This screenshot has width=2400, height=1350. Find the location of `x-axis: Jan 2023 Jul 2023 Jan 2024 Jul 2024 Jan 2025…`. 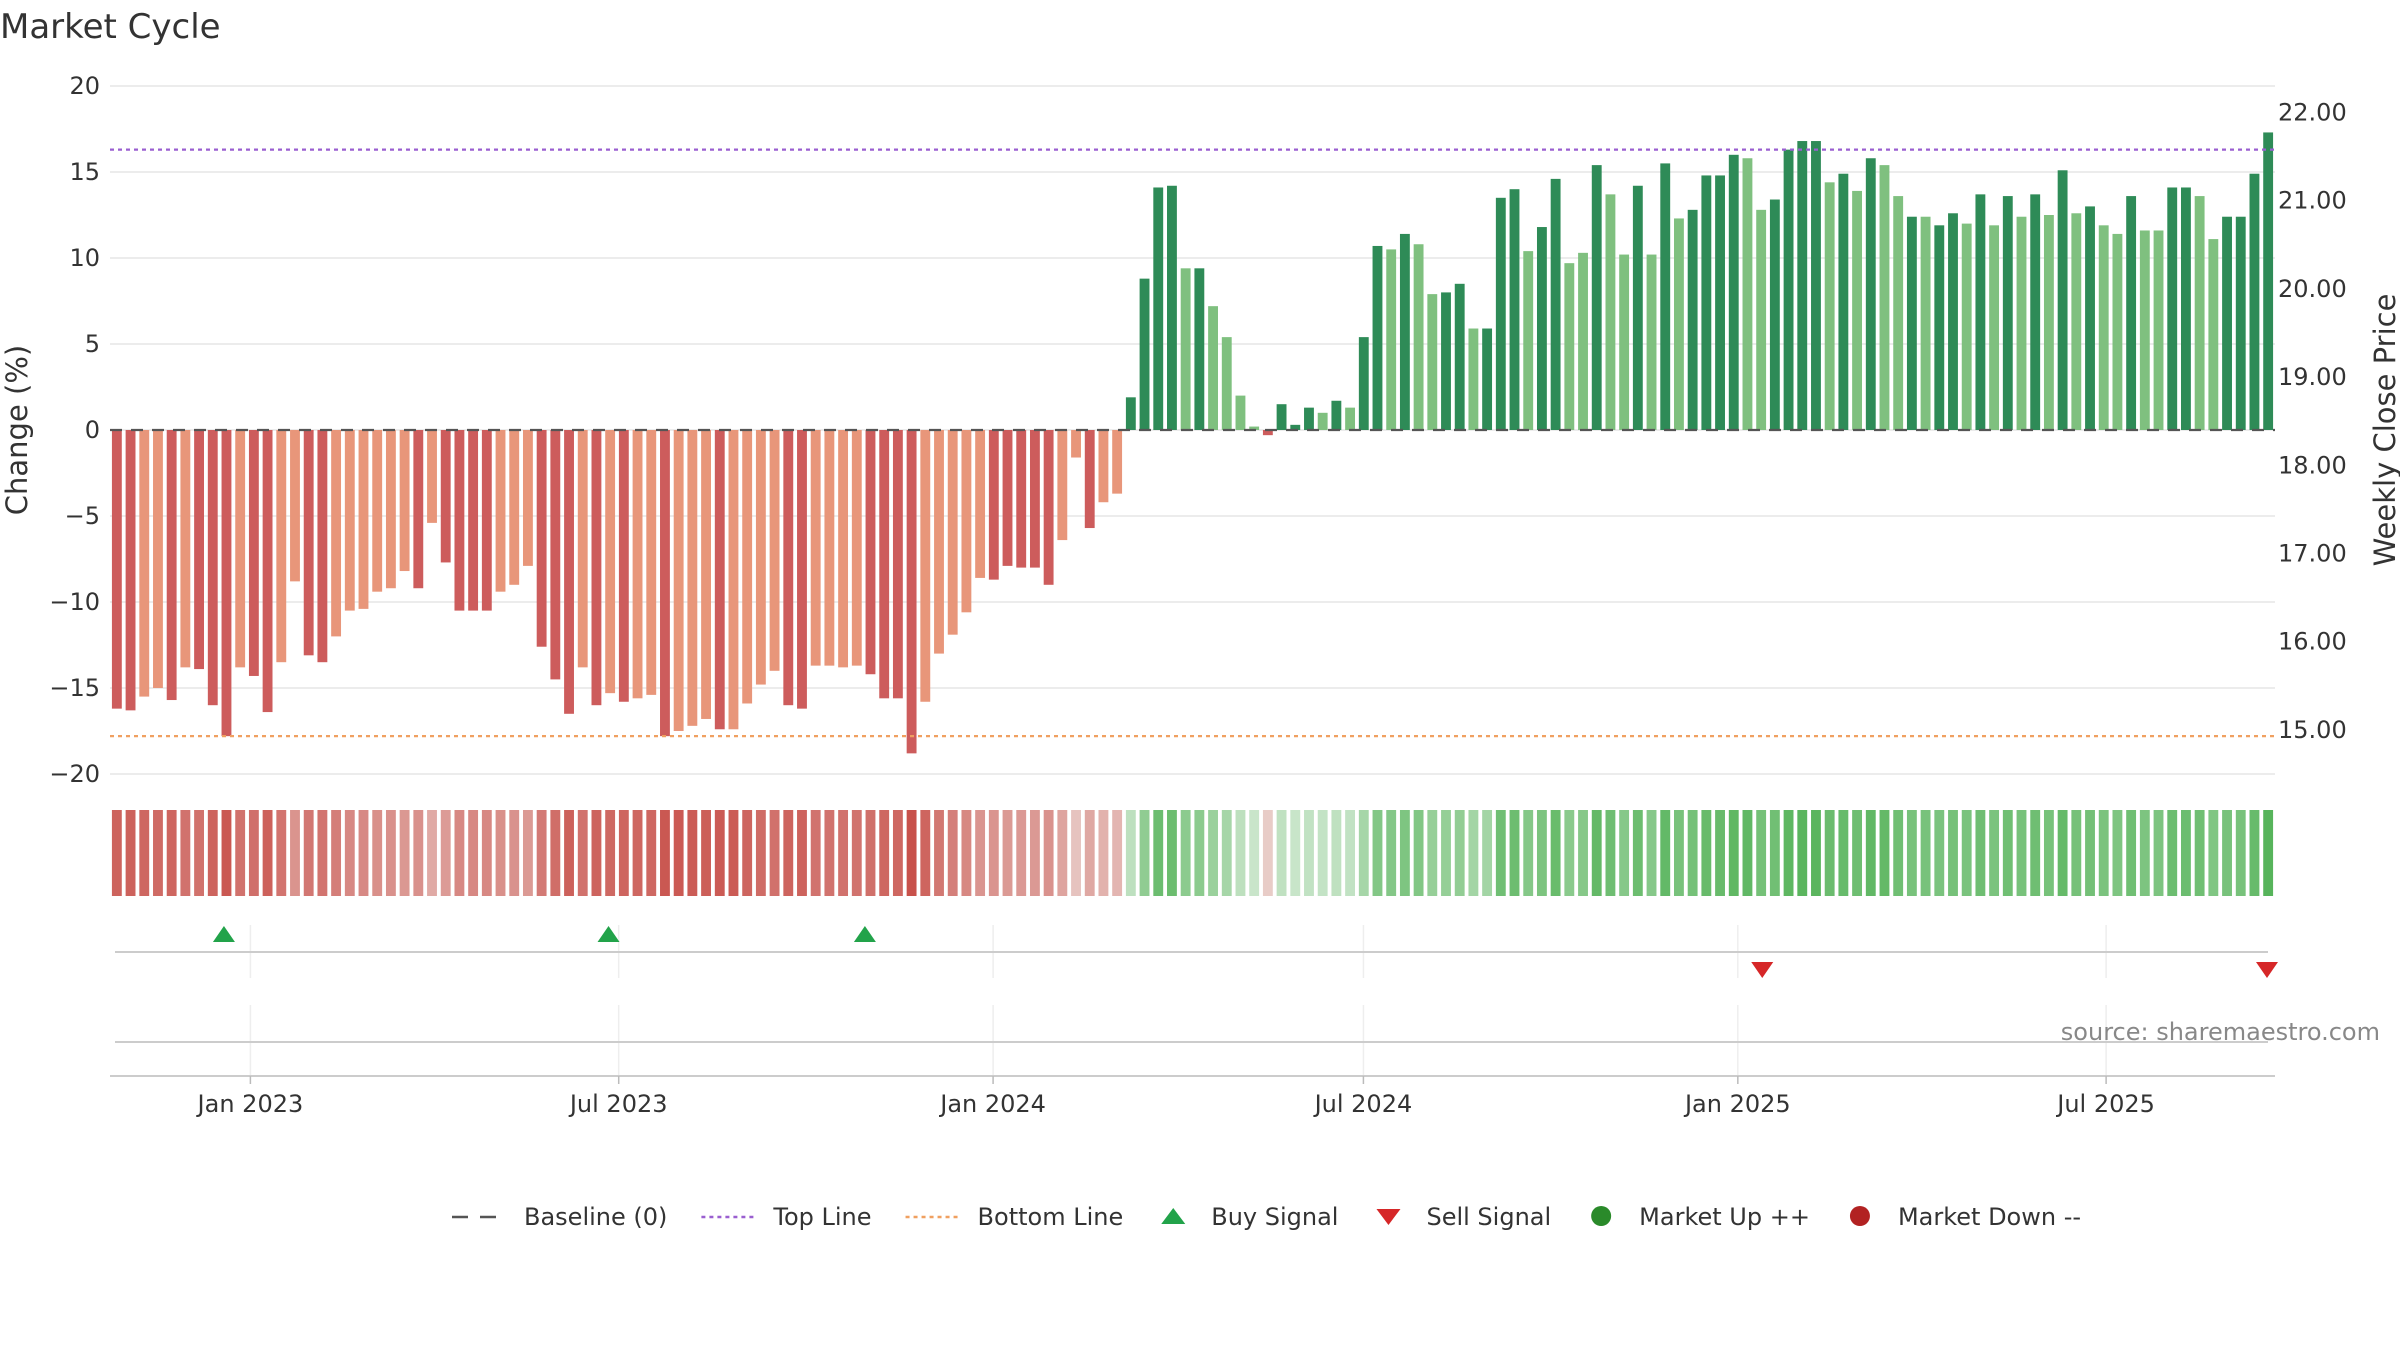

x-axis: Jan 2023 Jul 2023 Jan 2024 Jul 2024 Jan 2025… is located at coordinates (1192, 1096).